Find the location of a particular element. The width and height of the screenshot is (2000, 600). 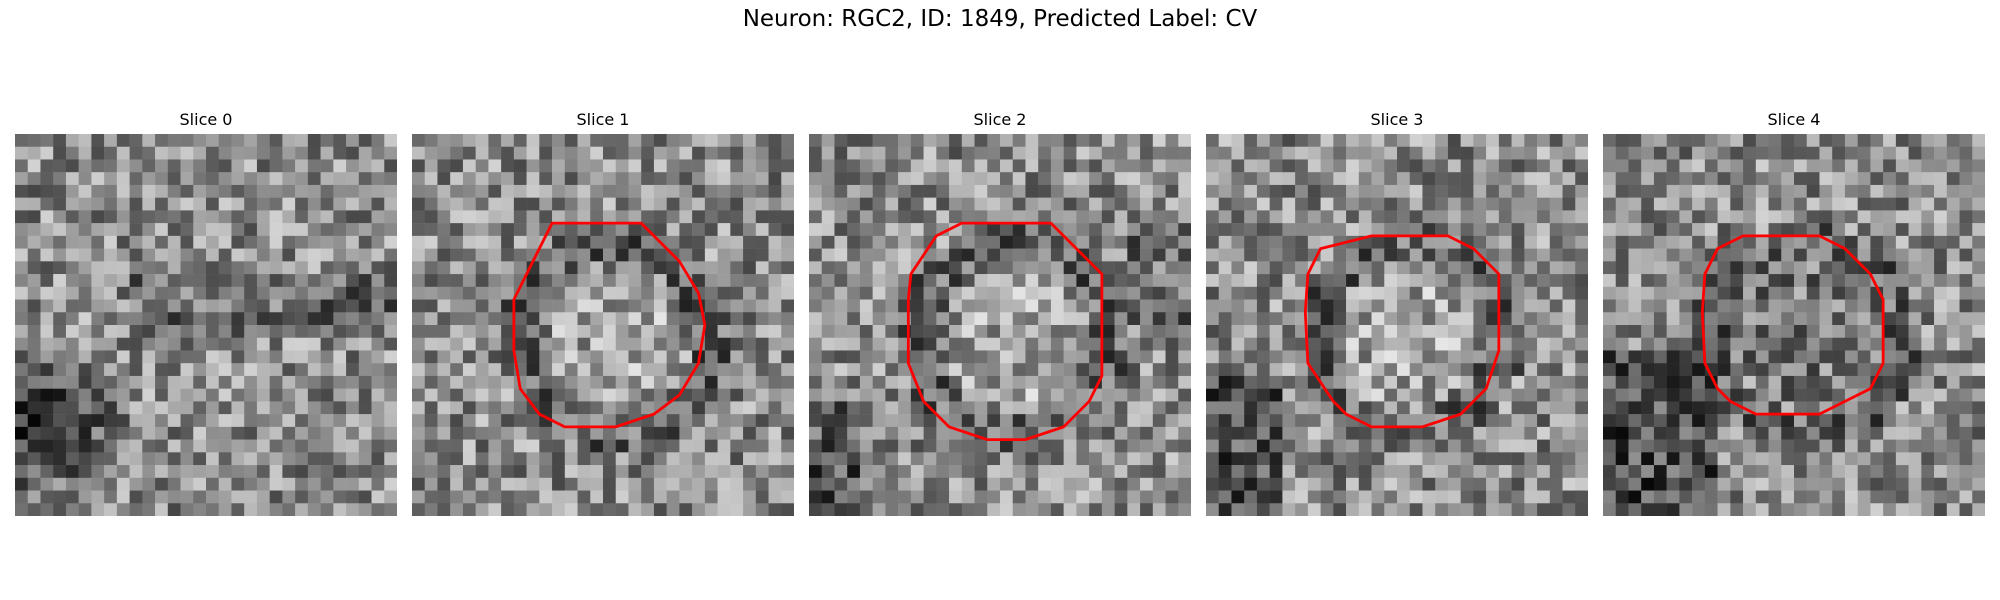

slice-title: Slice 0 is located at coordinates (206, 119).